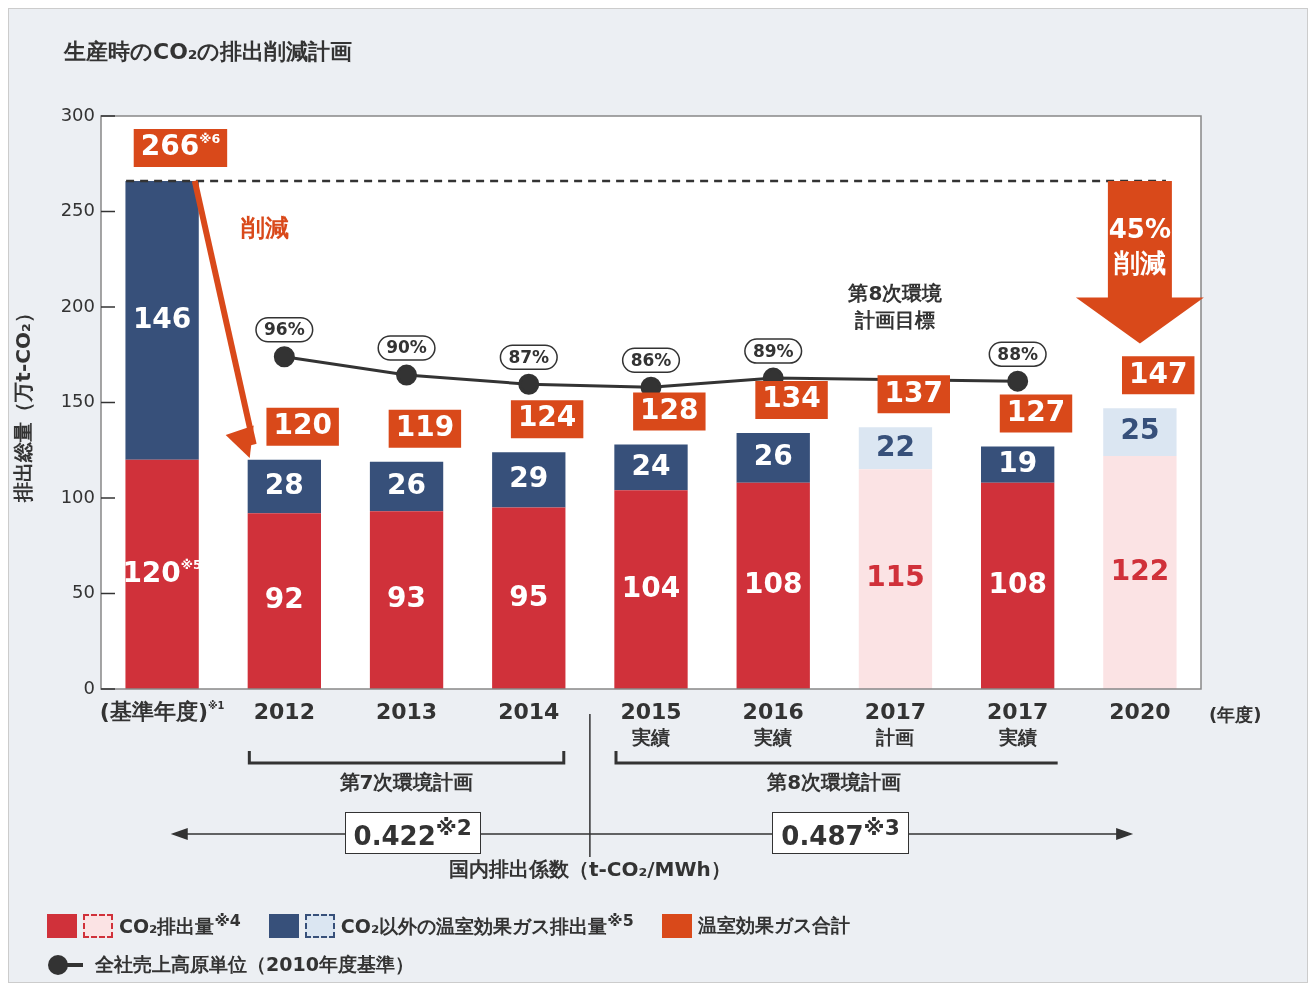 This screenshot has width=1308, height=983. I want to click on y-tick-label: 50, so click(83, 592).